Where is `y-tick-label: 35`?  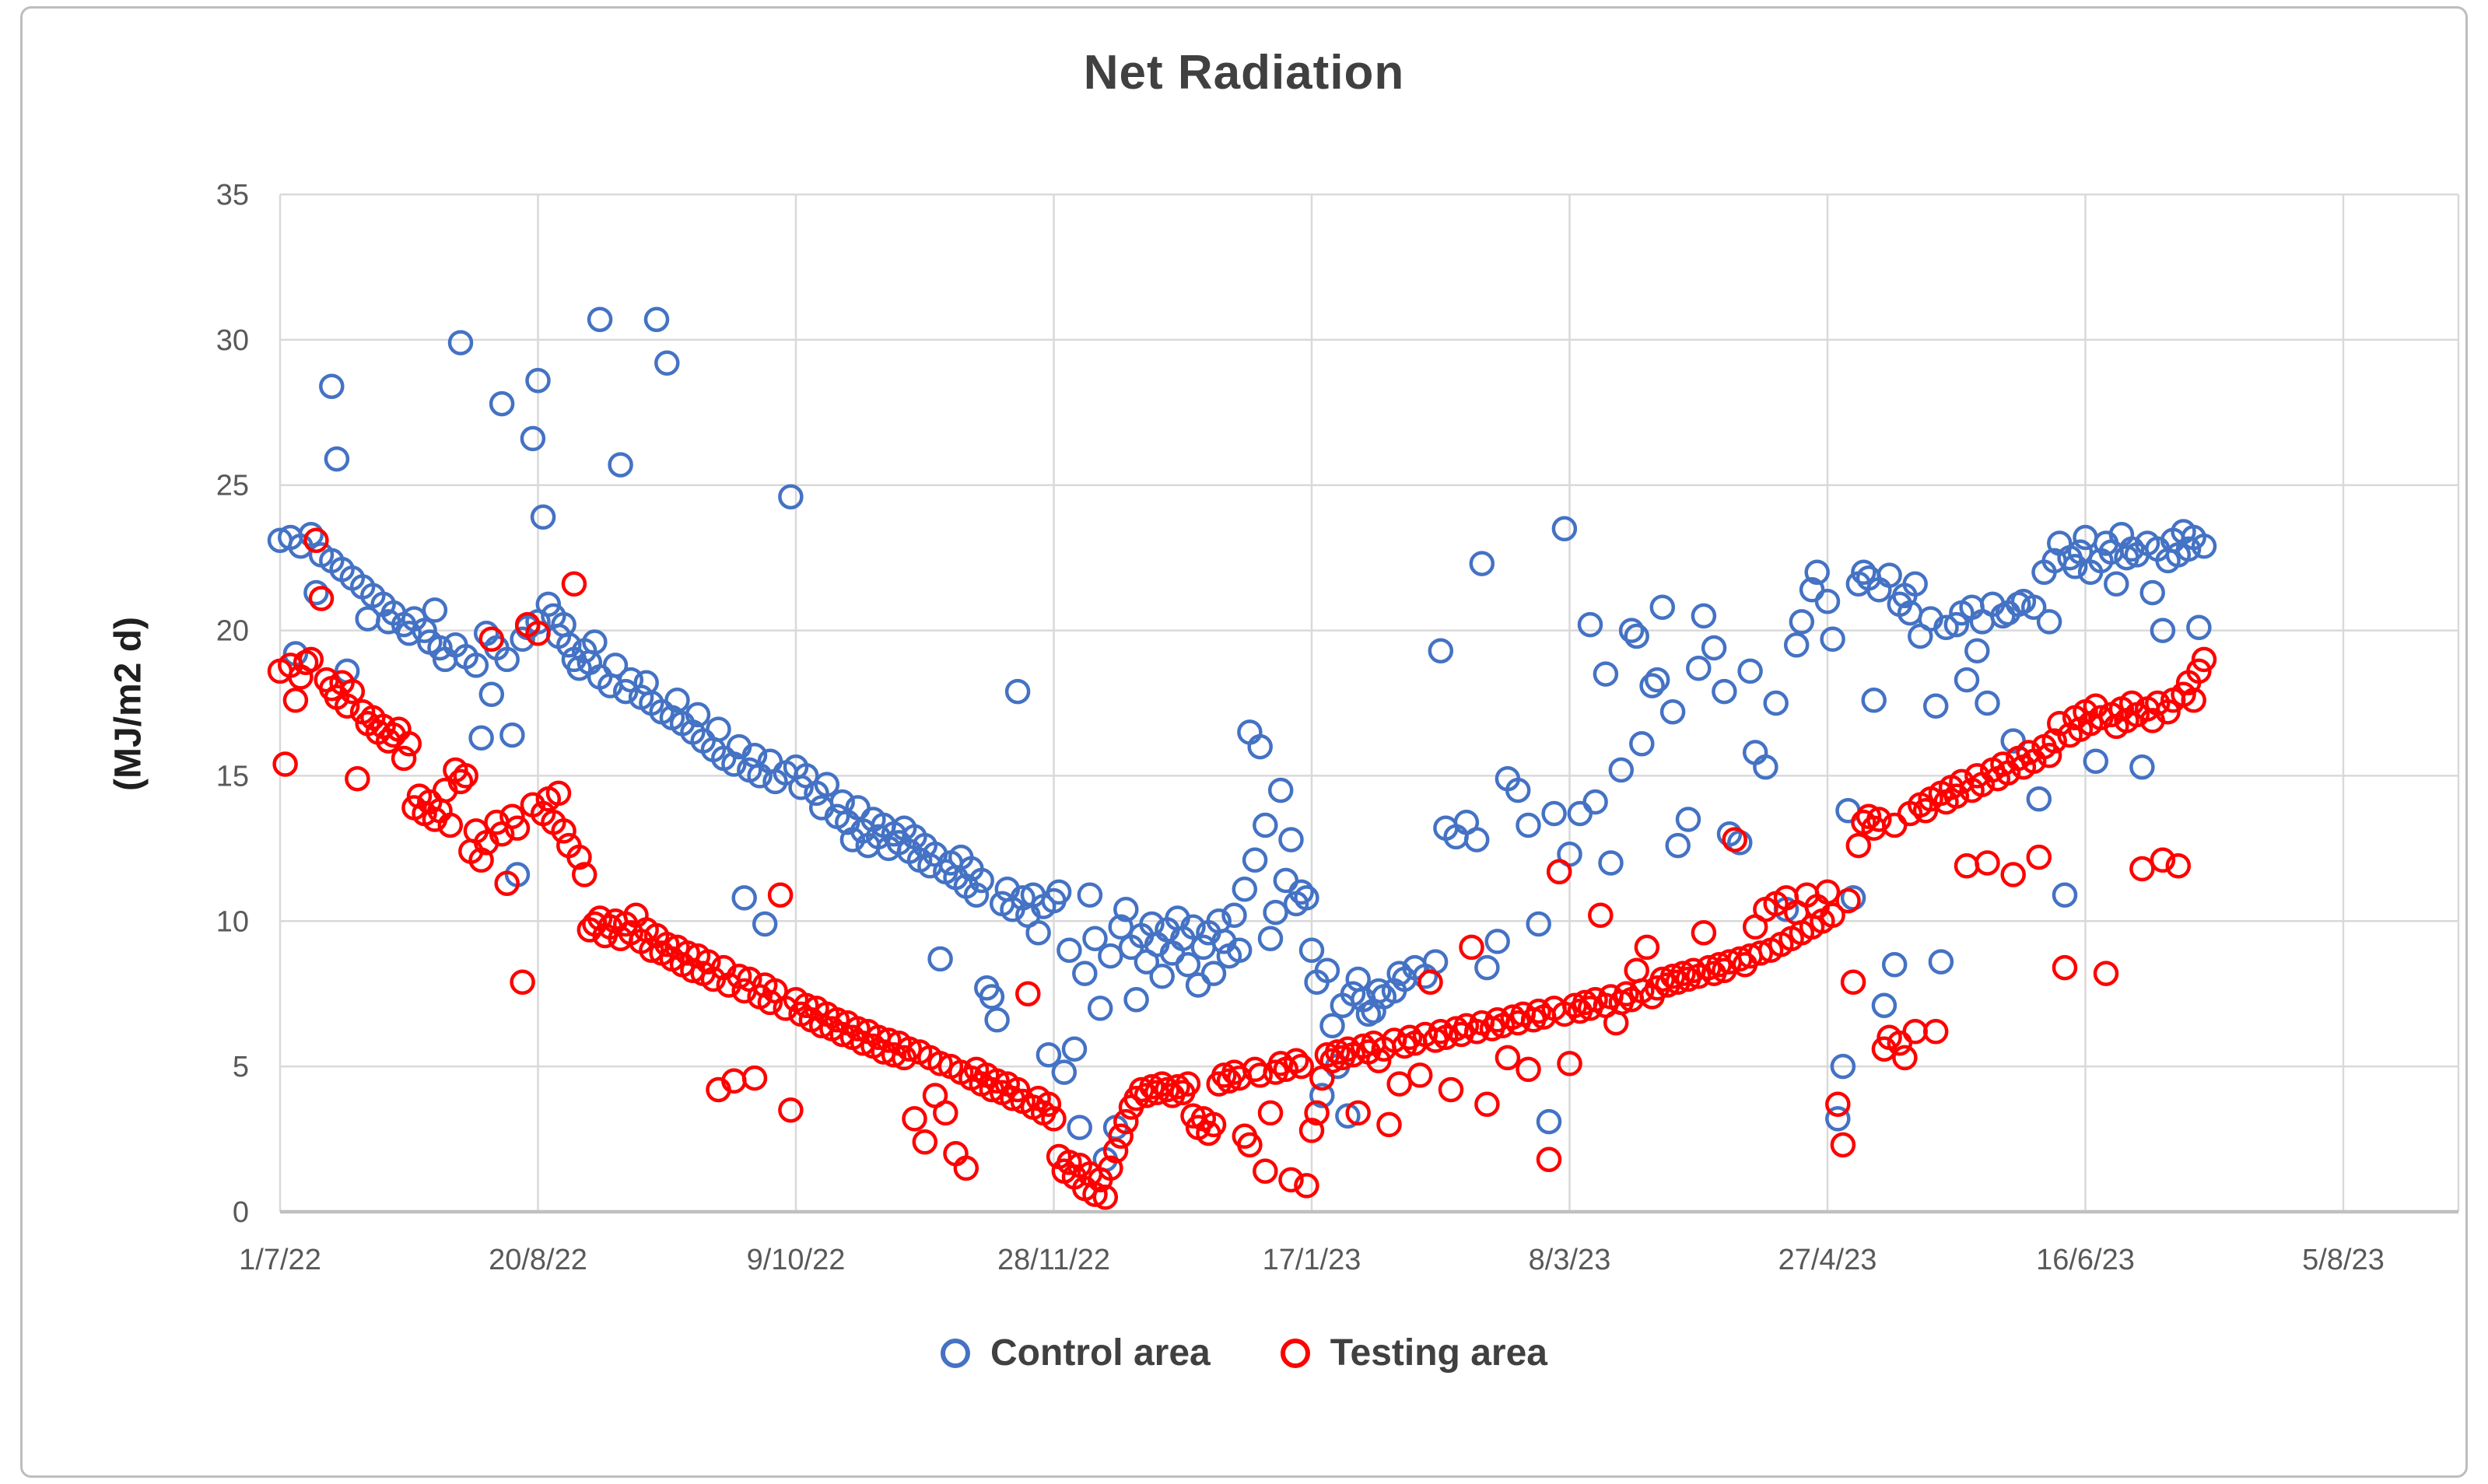
y-tick-label: 35 is located at coordinates (233, 196).